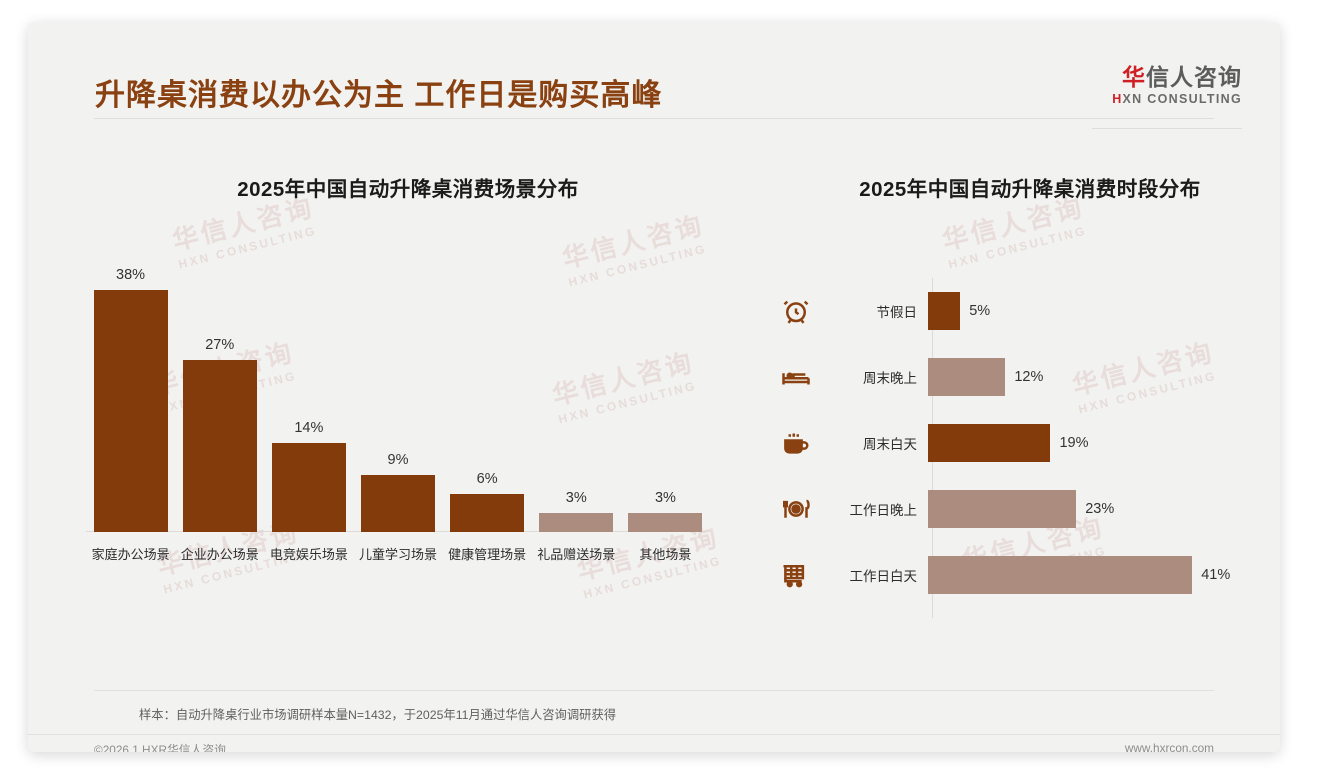 The image size is (1340, 780). Describe the element at coordinates (796, 311) in the screenshot. I see `alarm-clock-icon` at that location.